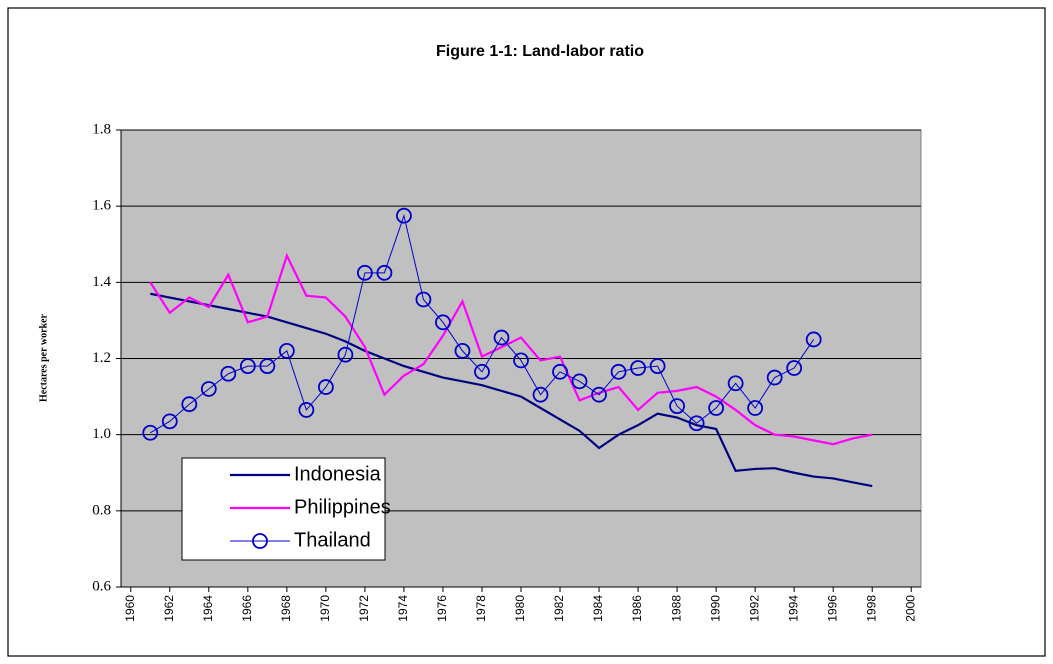 The image size is (1053, 664). Describe the element at coordinates (442, 608) in the screenshot. I see `x-tick-label: 1976` at that location.